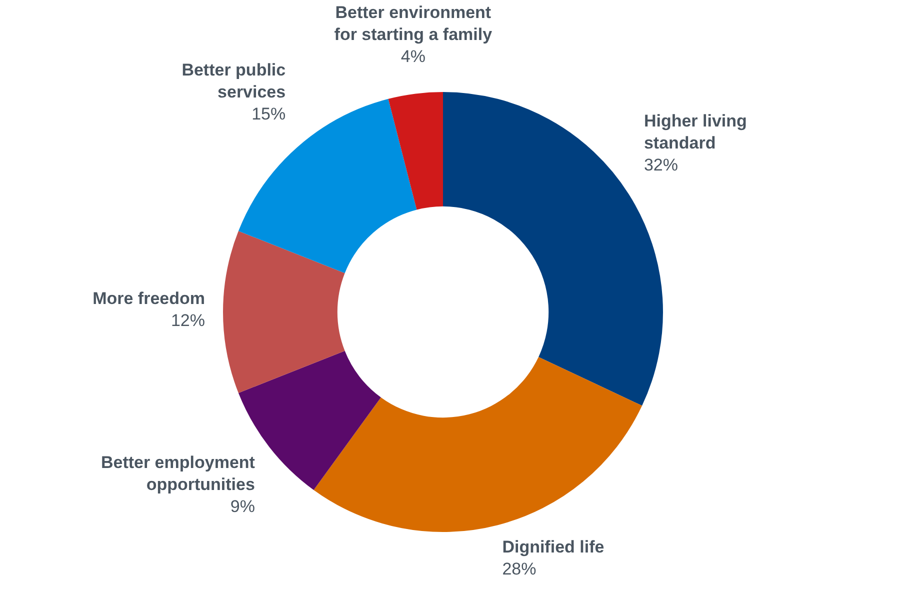  I want to click on data-label: 28%, so click(519, 569).